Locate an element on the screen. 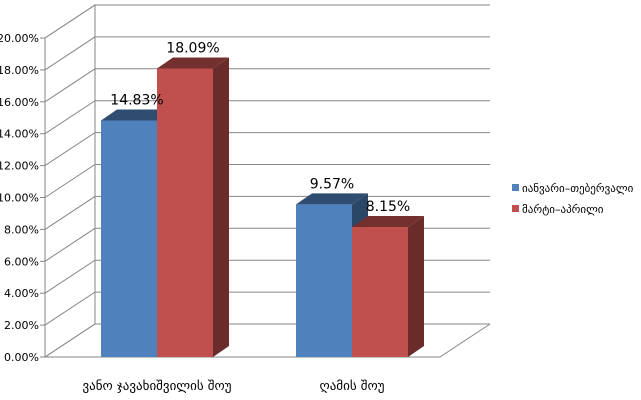 This screenshot has width=641, height=400. x-axis-categories: ვანო ჯავახიშვილის შოუ ღამის შოუ is located at coordinates (233, 386).